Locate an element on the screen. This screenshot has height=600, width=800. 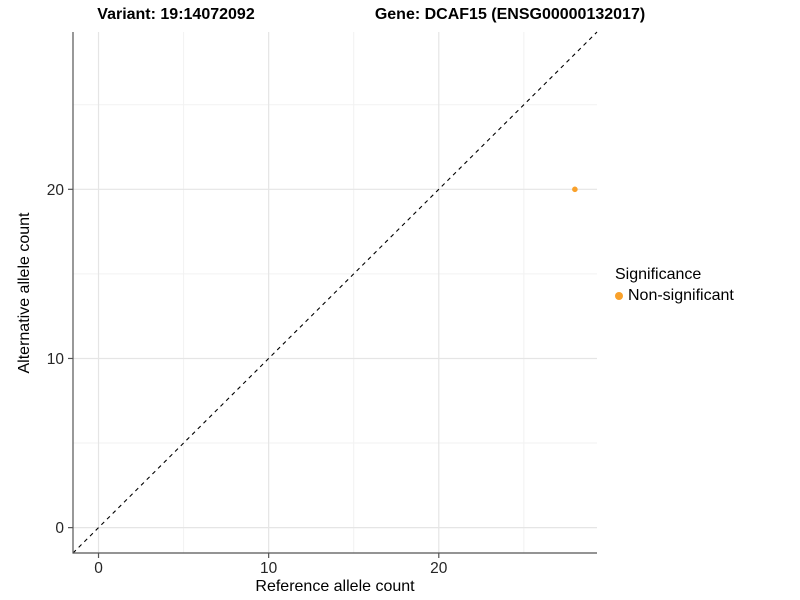
y-tick-label: 20 is located at coordinates (56, 190).